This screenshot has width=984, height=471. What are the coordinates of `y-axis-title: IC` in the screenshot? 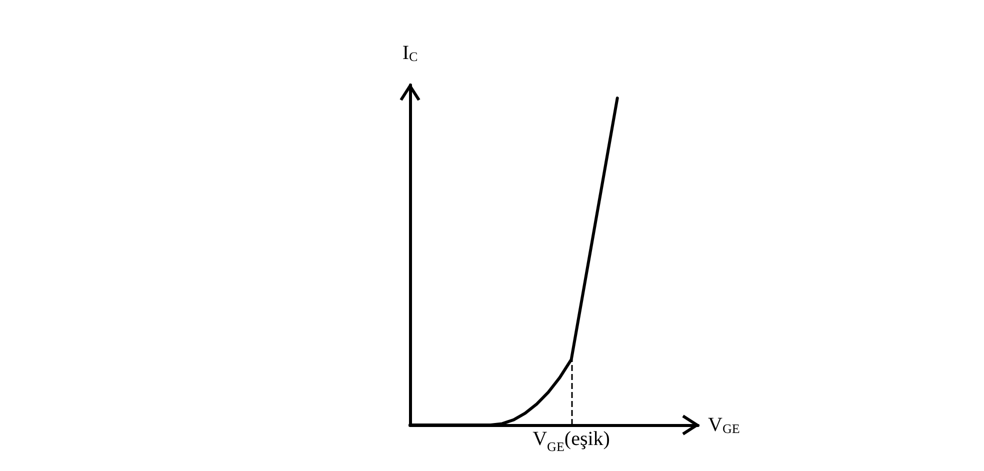 It's located at (410, 53).